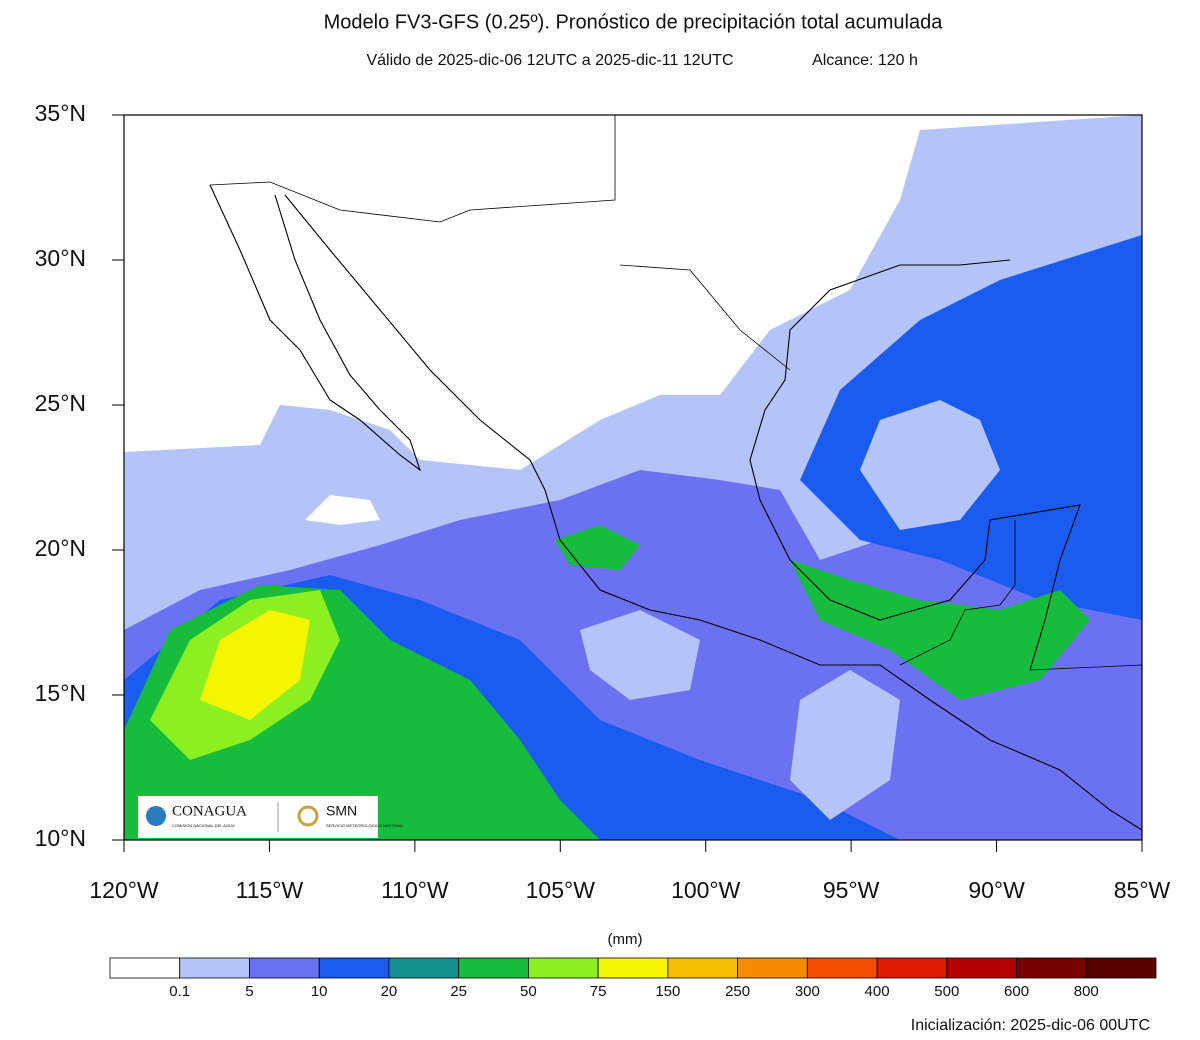  Describe the element at coordinates (60, 693) in the screenshot. I see `y-tick-label: 15°N` at that location.